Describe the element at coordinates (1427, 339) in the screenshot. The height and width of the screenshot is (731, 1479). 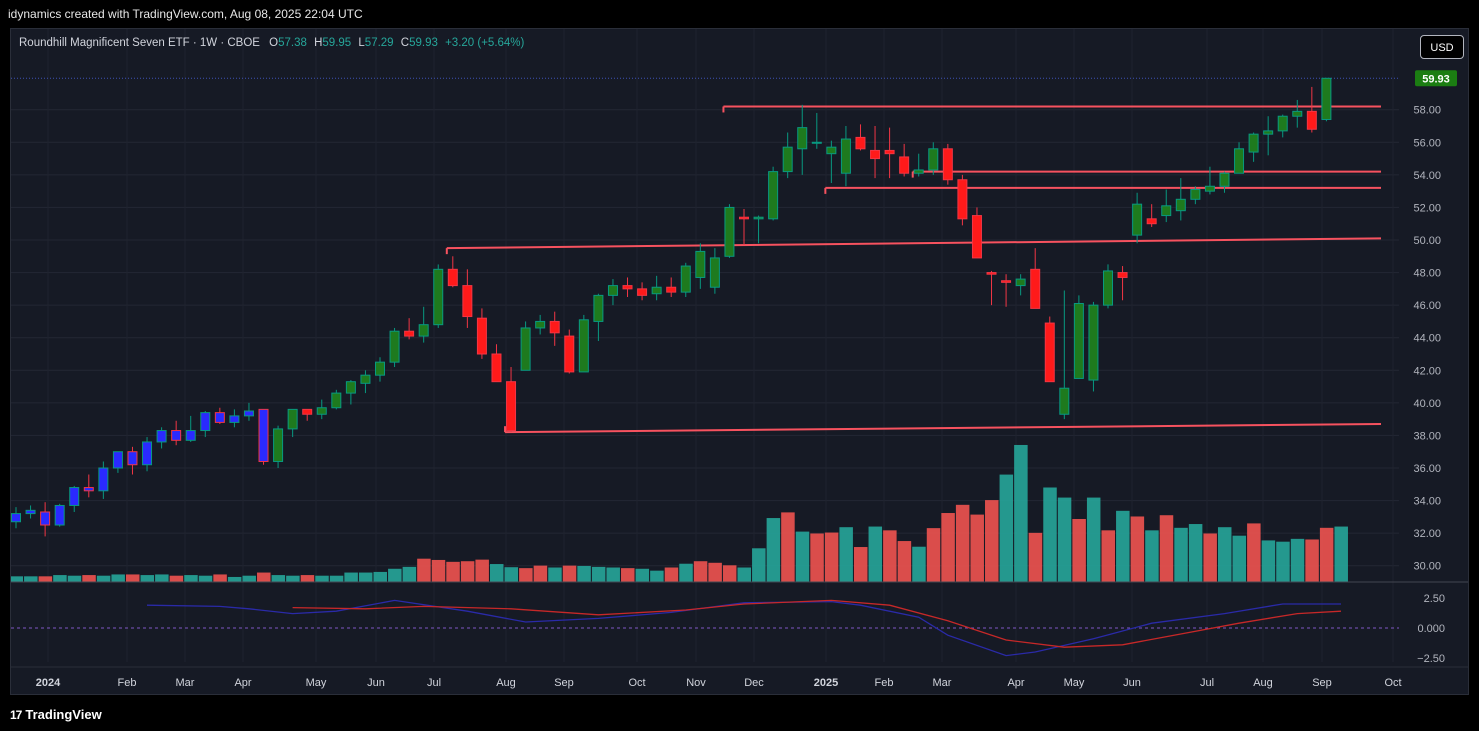
I see `price-tick-label: 44.00` at that location.